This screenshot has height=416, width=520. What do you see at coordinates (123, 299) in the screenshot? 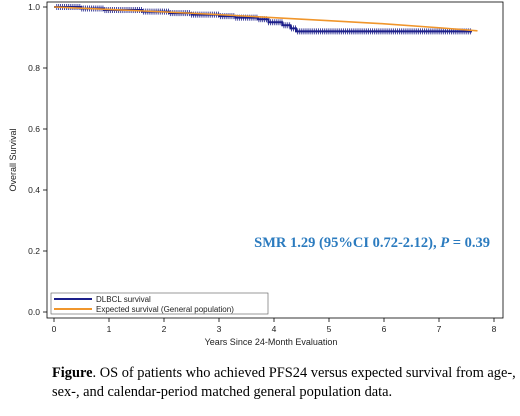
I see `legend-label-dlbcl: DLBCL survival` at bounding box center [123, 299].